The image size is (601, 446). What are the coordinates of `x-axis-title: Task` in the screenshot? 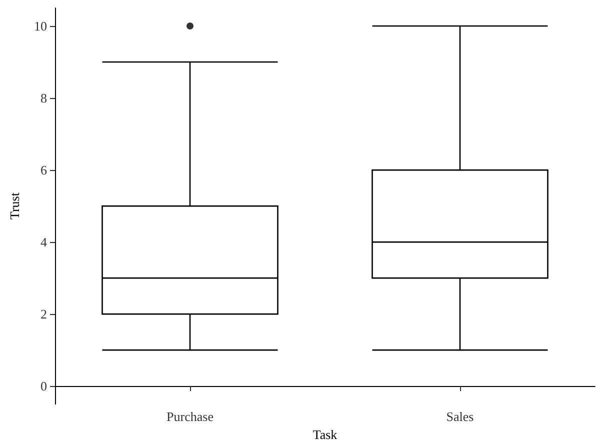 It's located at (325, 434).